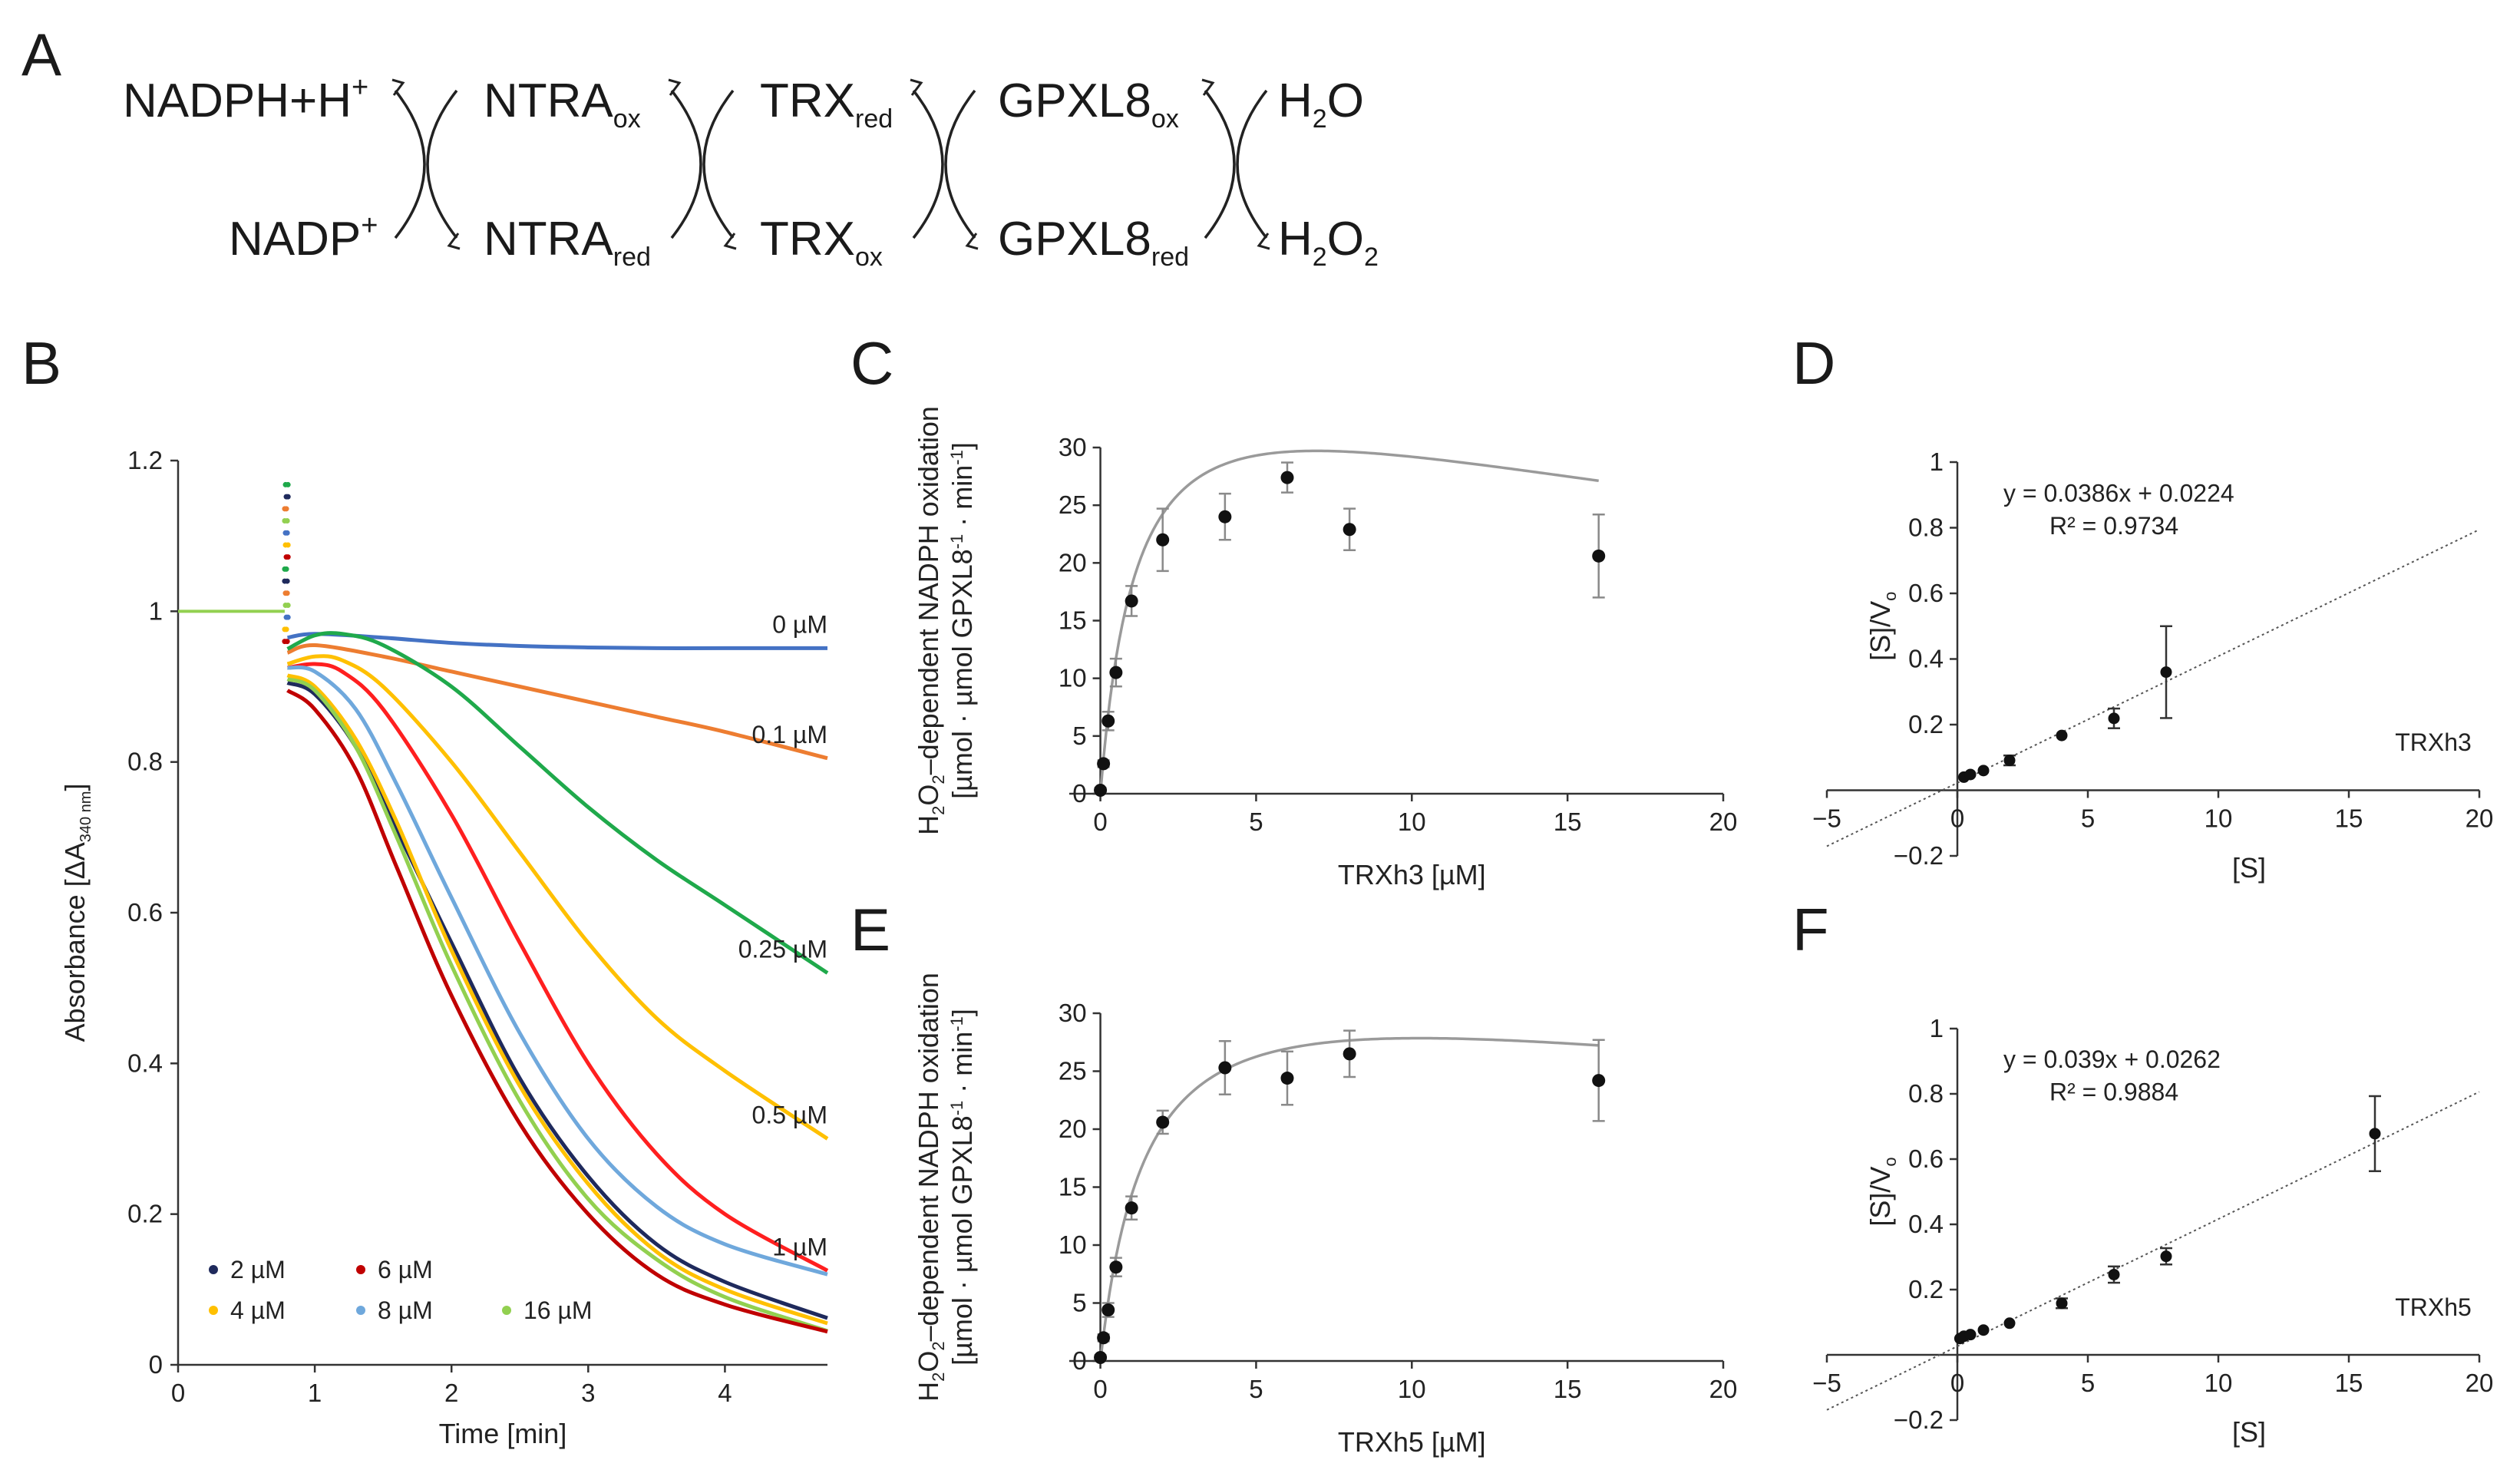 The image size is (2520, 1460). I want to click on y-axis-label-text: Absorbance [ΔA, so click(75, 942).